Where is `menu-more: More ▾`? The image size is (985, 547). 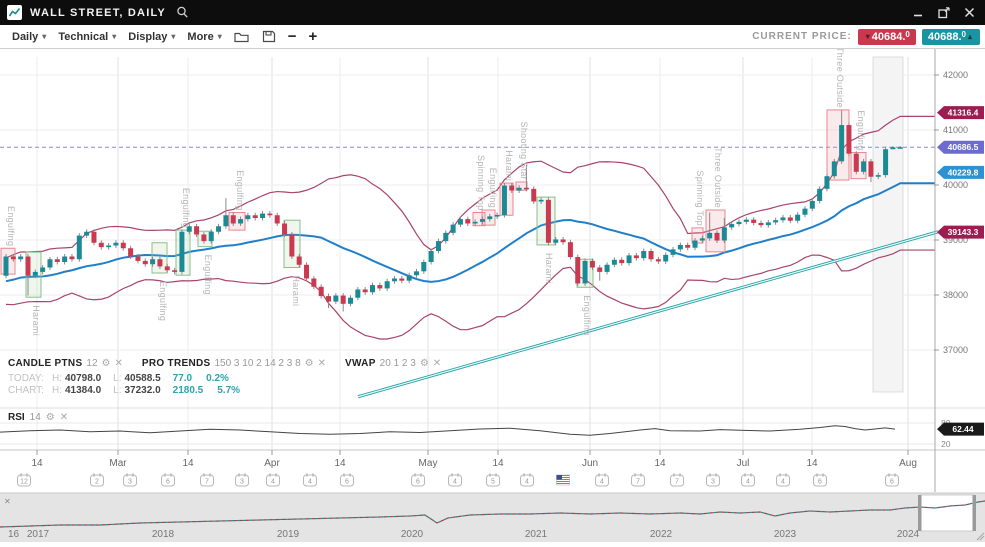
menu-more: More ▾ is located at coordinates (204, 36).